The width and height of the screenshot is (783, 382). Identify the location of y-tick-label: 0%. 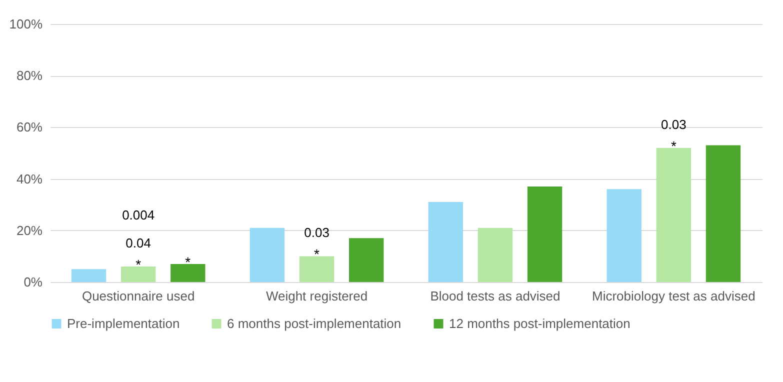
(33, 282).